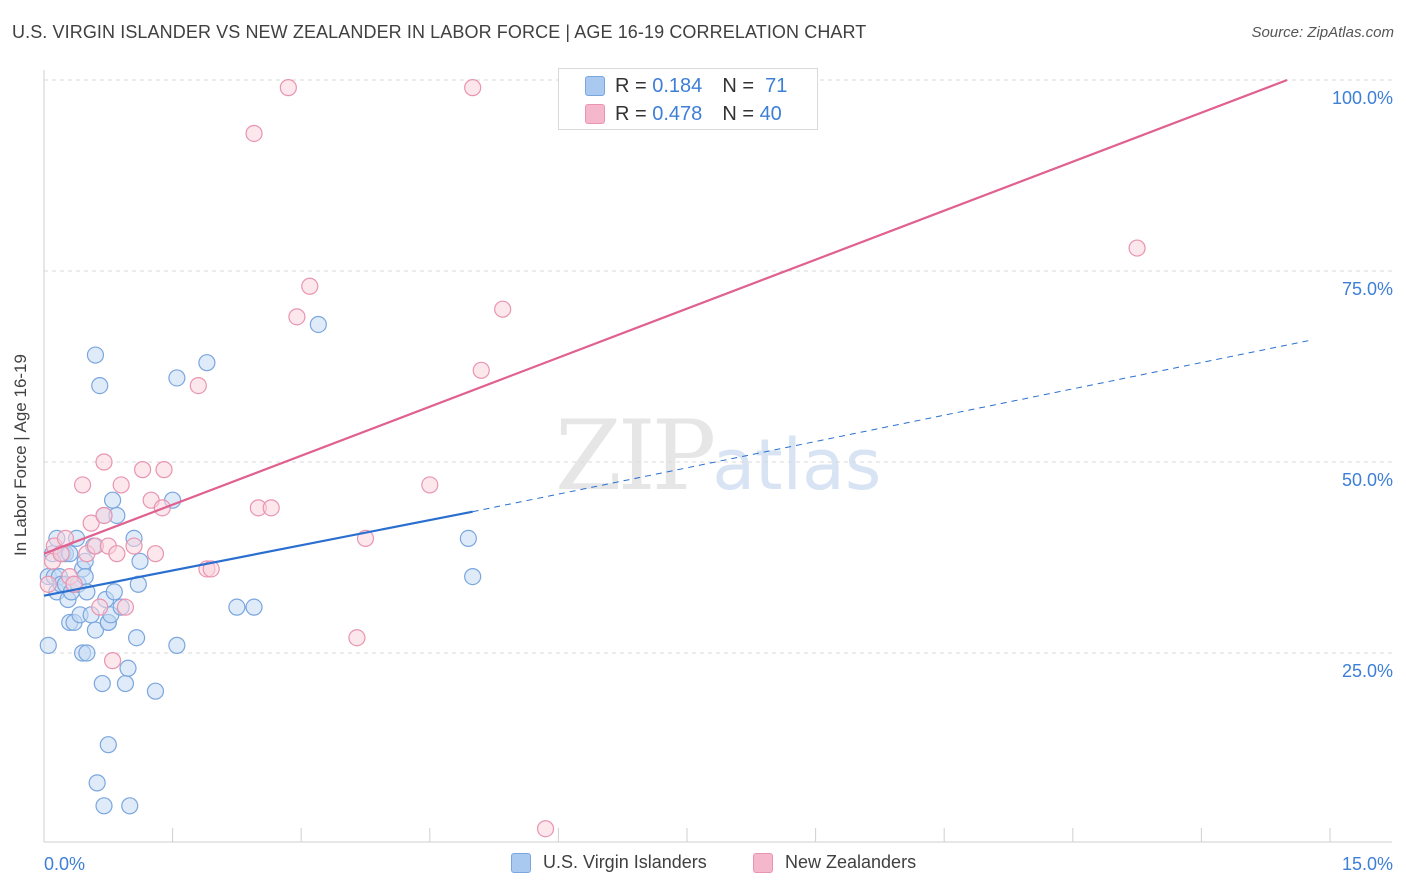 The height and width of the screenshot is (892, 1406). I want to click on r-value: 0.478, so click(677, 113).